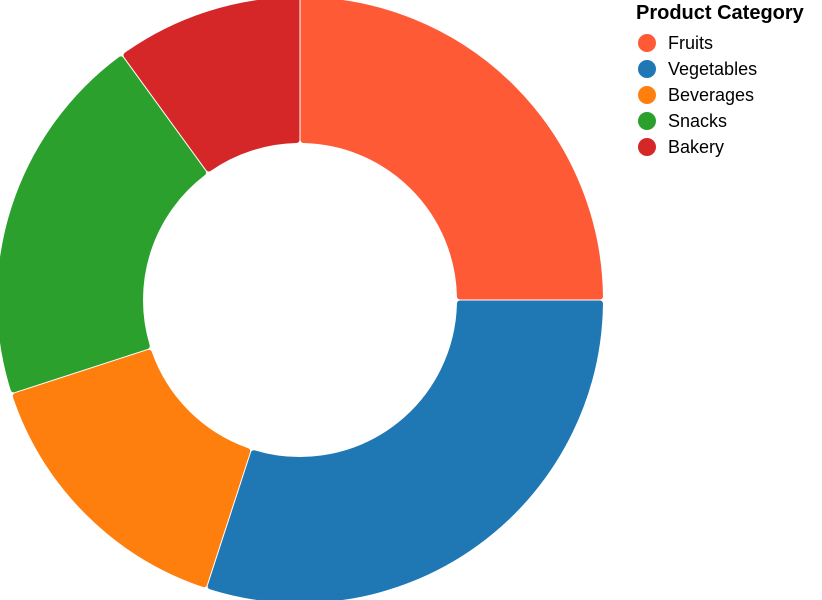  Describe the element at coordinates (712, 69) in the screenshot. I see `legend-label-vegetables: Vegetables` at that location.